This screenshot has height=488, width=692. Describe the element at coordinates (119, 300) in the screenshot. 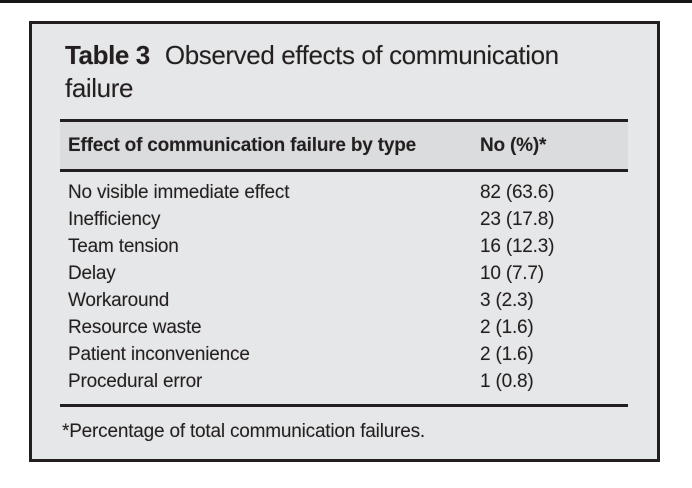

I see `effect-cell: Workaround` at that location.